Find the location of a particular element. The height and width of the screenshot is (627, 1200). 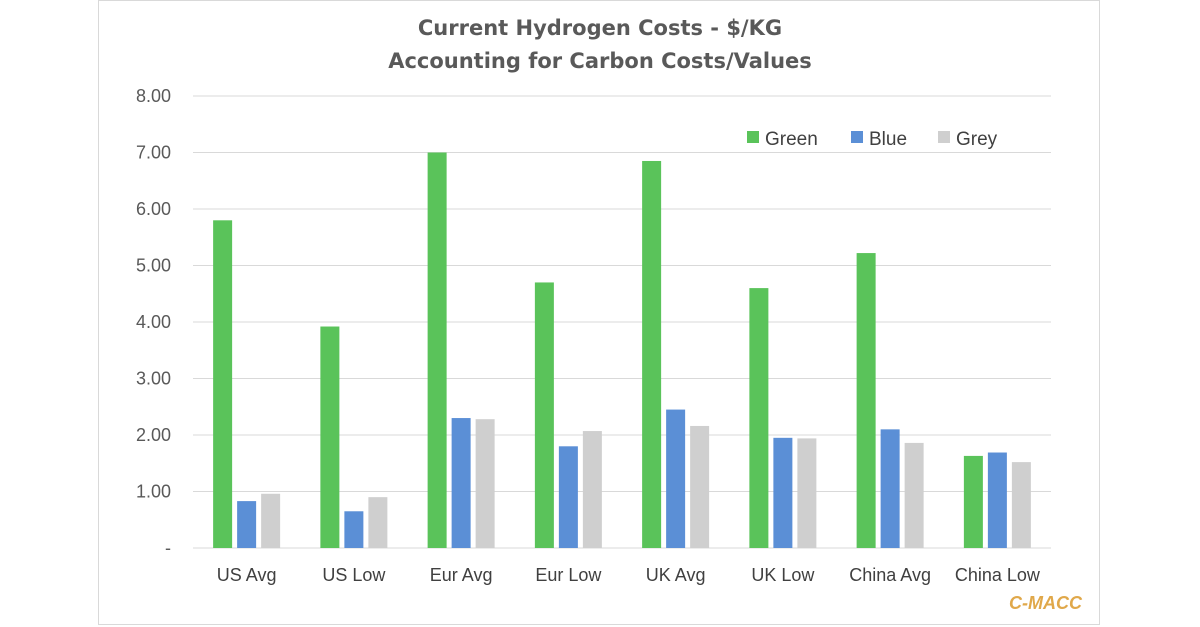

bar-green-eur-avg is located at coordinates (437, 350).